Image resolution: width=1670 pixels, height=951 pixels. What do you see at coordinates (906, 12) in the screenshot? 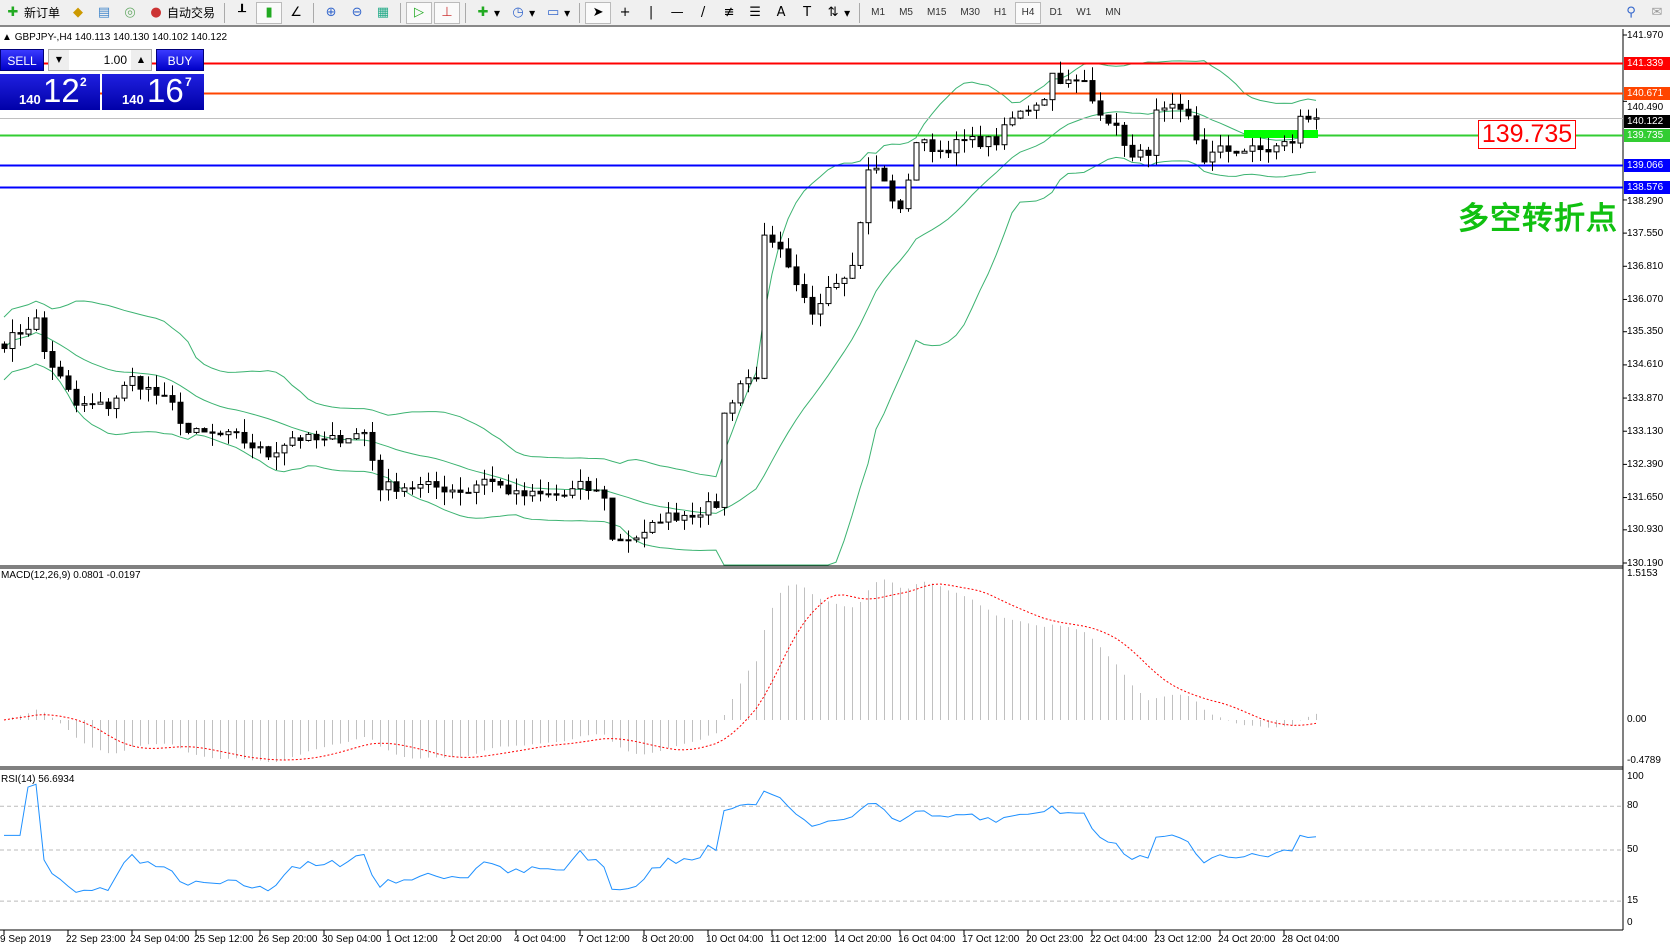
I see `timeframe-m5: M5` at bounding box center [906, 12].